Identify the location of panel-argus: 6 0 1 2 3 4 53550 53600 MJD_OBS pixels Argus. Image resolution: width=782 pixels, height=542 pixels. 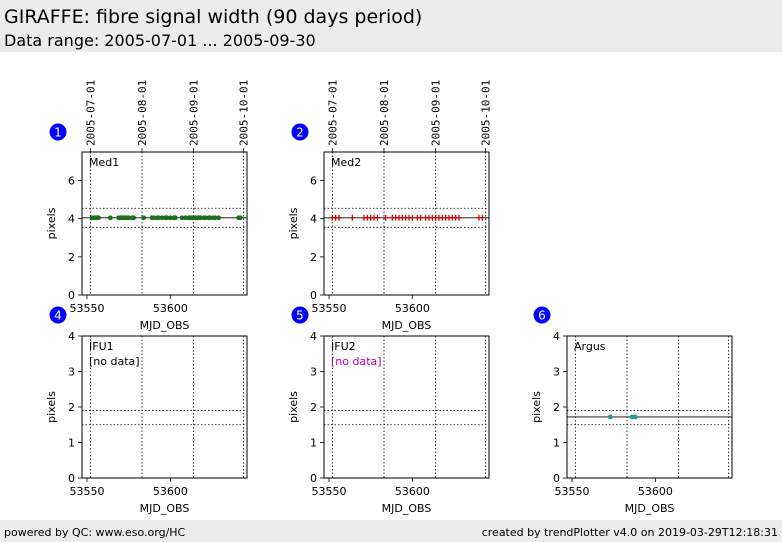
(631, 410).